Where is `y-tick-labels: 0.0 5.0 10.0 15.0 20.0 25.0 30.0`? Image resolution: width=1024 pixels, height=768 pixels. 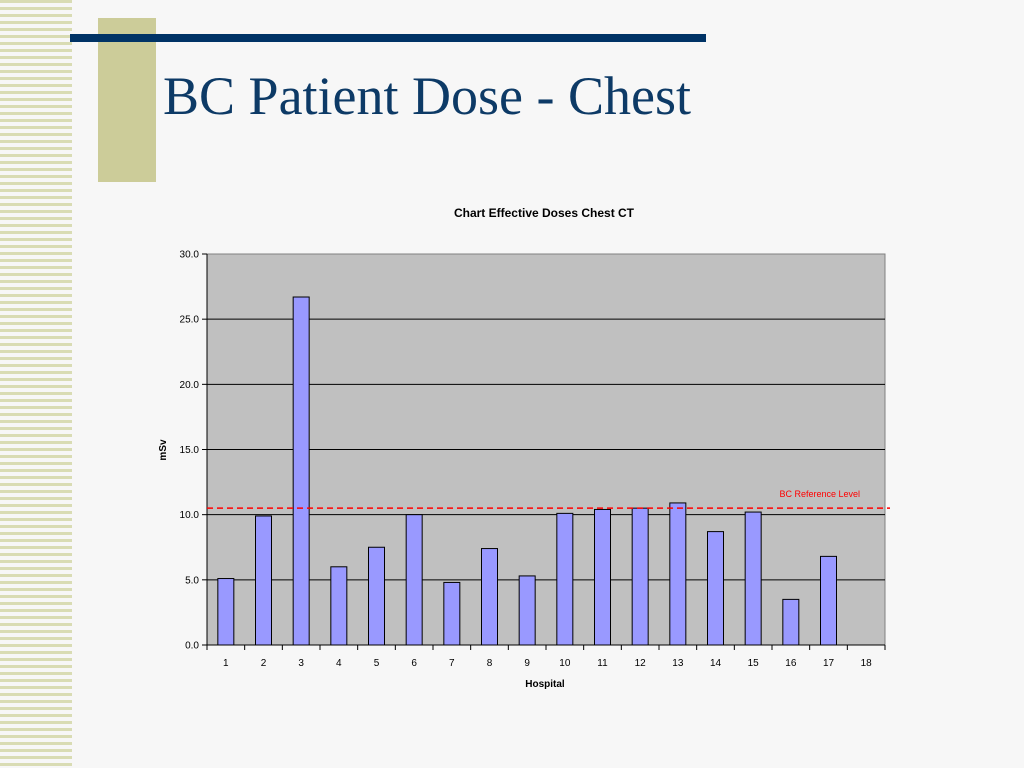
y-tick-labels: 0.0 5.0 10.0 15.0 20.0 25.0 30.0 is located at coordinates (193, 451).